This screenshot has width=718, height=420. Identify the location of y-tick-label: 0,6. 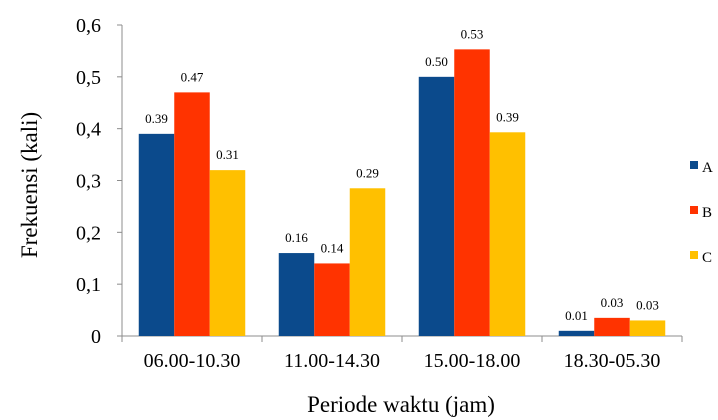
(88, 26).